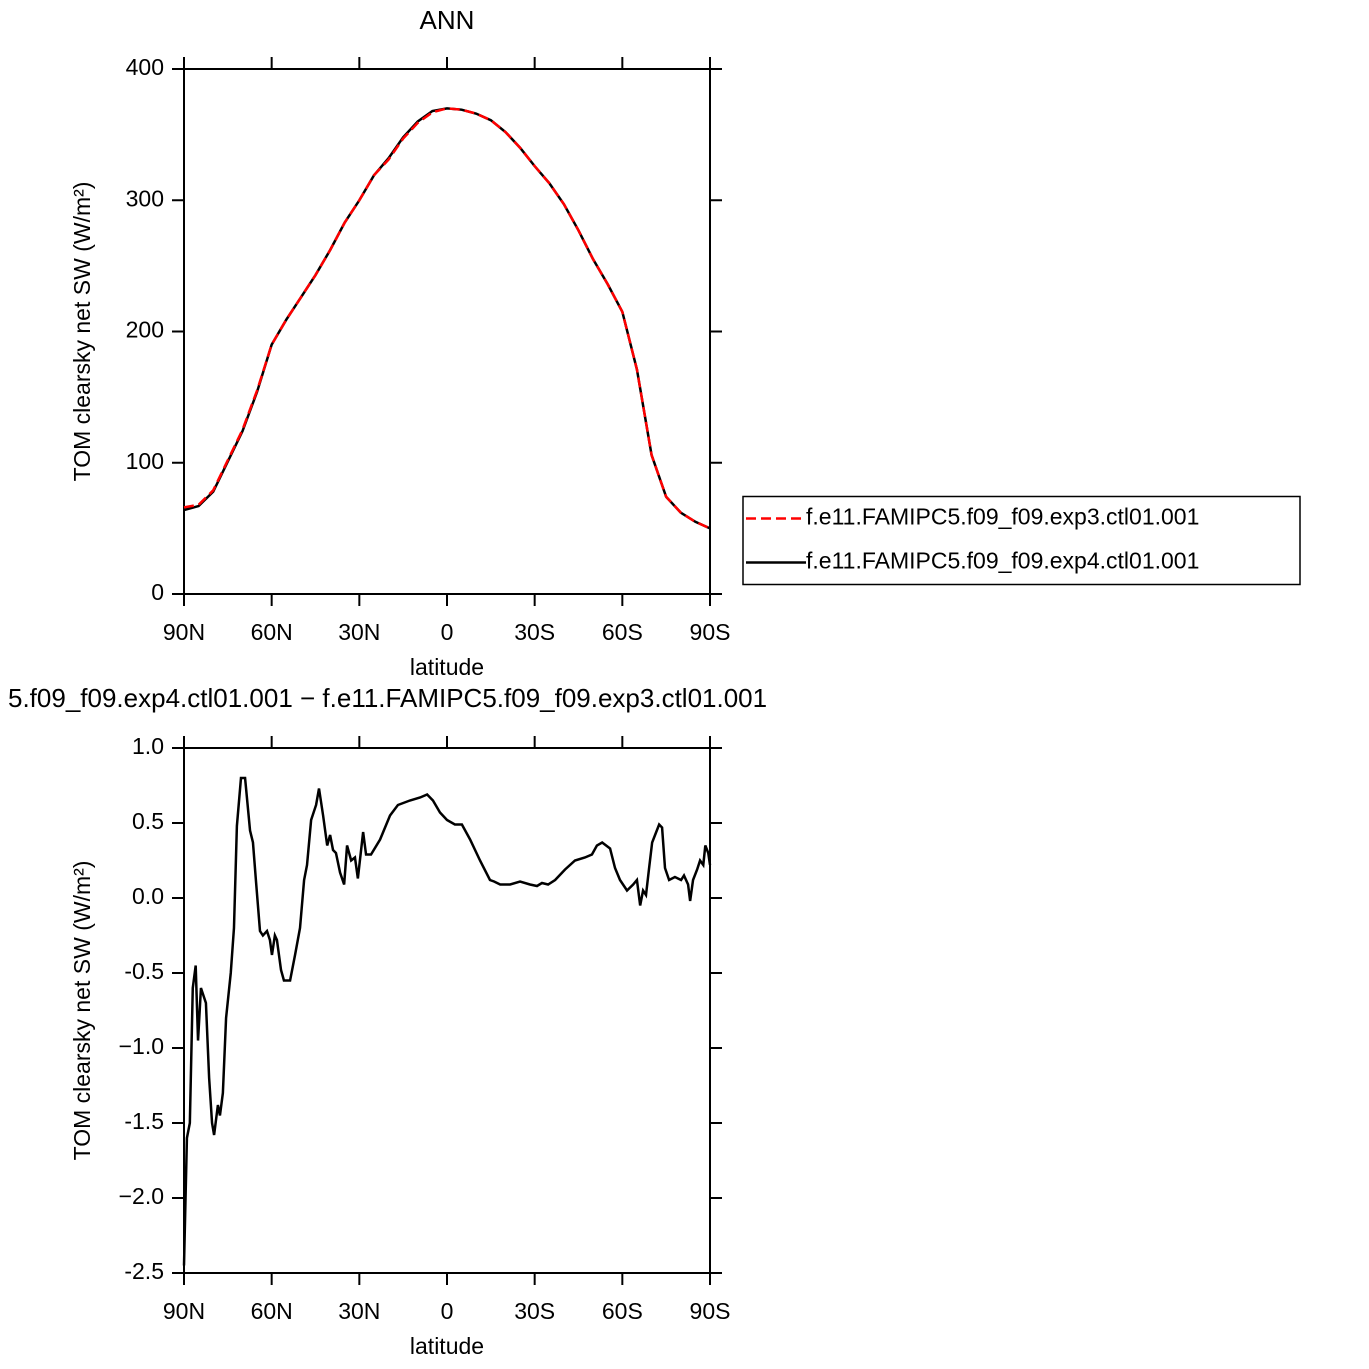 This screenshot has height=1369, width=1369. Describe the element at coordinates (141, 1046) in the screenshot. I see `y-tick-label: −1.0` at that location.